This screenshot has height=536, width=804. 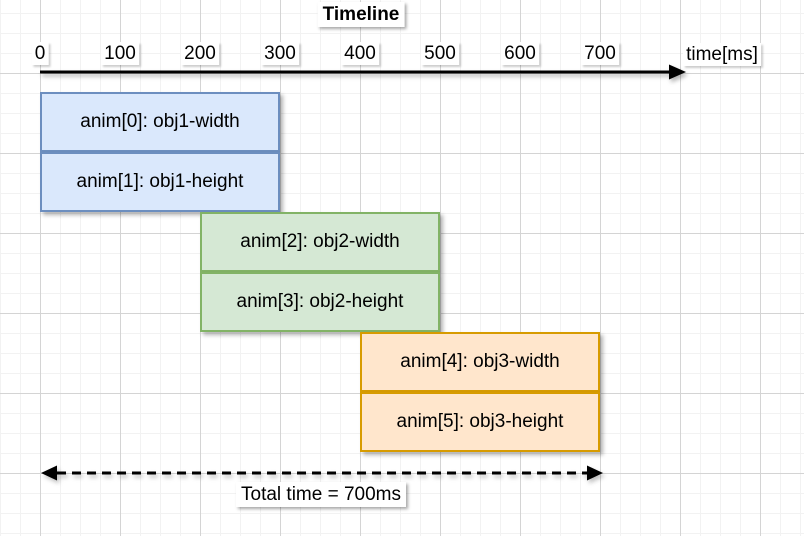 What do you see at coordinates (600, 53) in the screenshot?
I see `axis-tick-label: 700` at bounding box center [600, 53].